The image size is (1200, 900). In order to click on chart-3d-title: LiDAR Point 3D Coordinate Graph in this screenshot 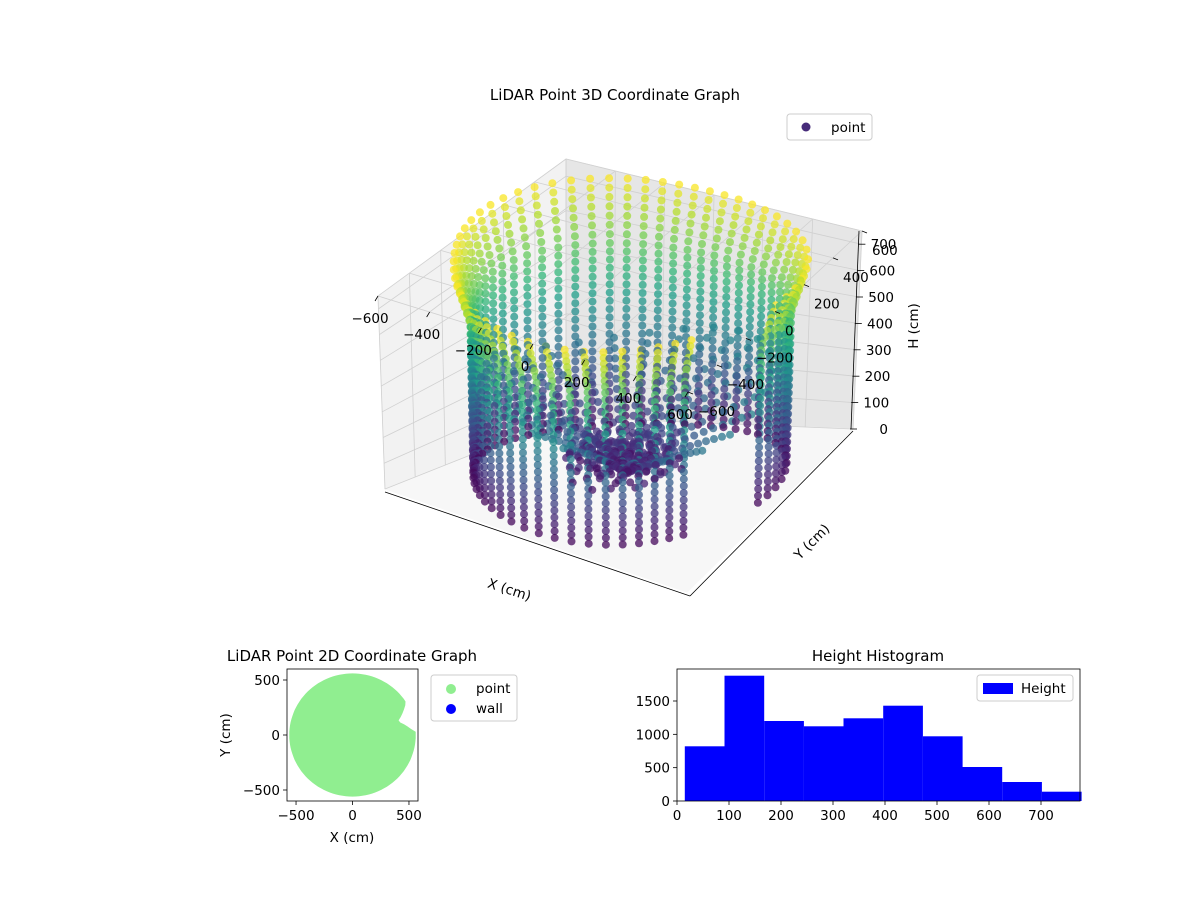, I will do `click(615, 95)`.